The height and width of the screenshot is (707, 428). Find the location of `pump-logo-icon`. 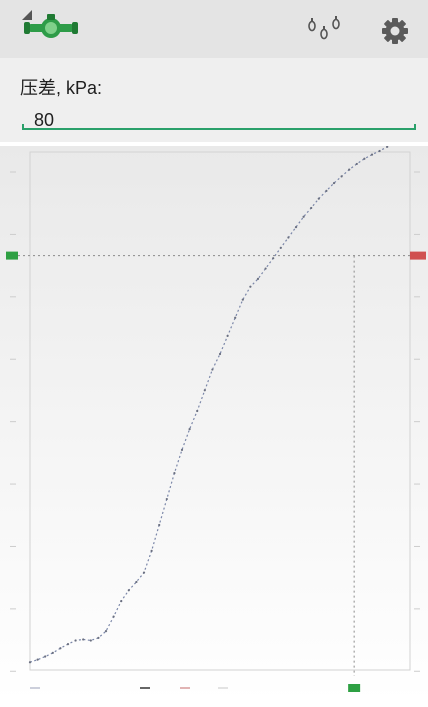

pump-logo-icon is located at coordinates (51, 26).